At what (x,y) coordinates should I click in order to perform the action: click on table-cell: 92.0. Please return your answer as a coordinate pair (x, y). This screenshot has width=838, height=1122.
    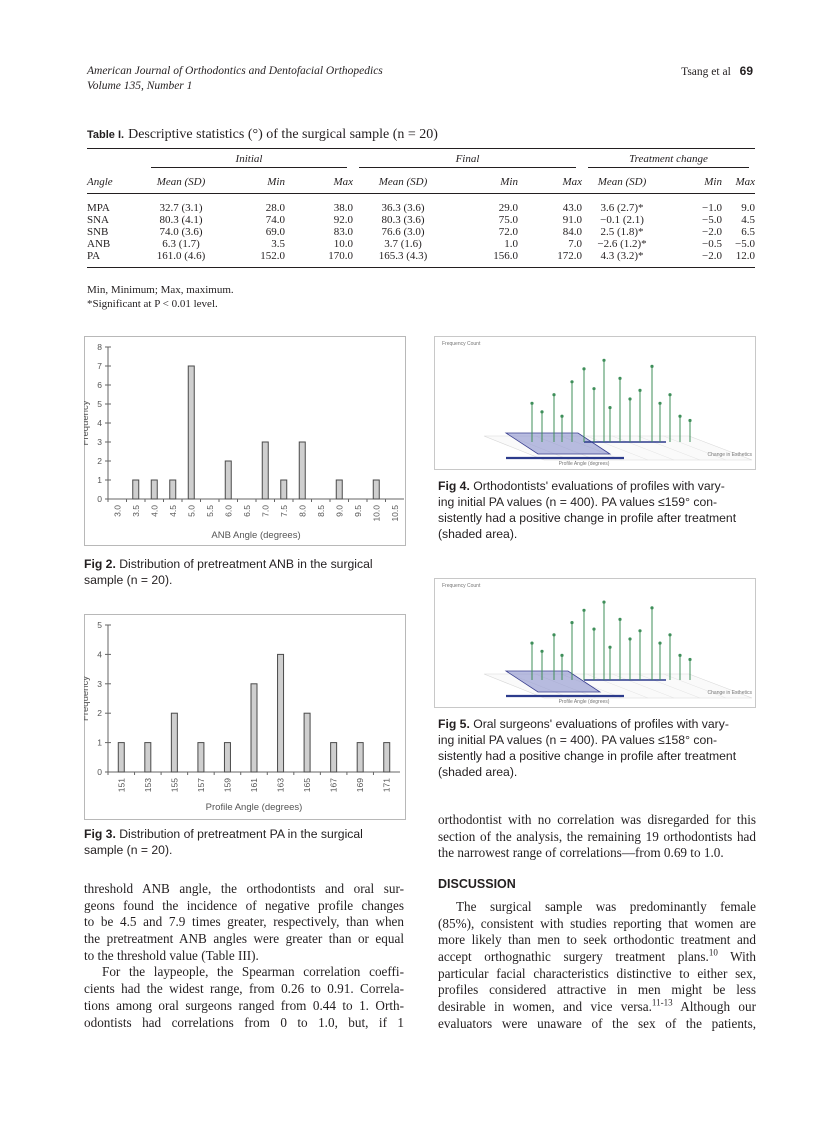
    Looking at the image, I should click on (343, 220).